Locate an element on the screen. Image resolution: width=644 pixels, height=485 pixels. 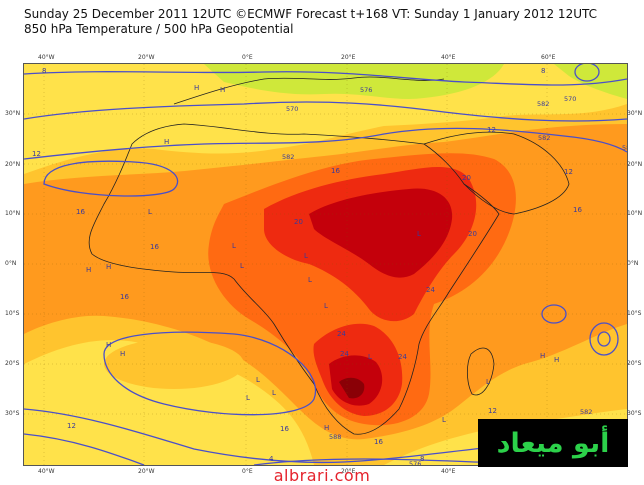
temp-field-cool-south is located at coordinates (169, 402).